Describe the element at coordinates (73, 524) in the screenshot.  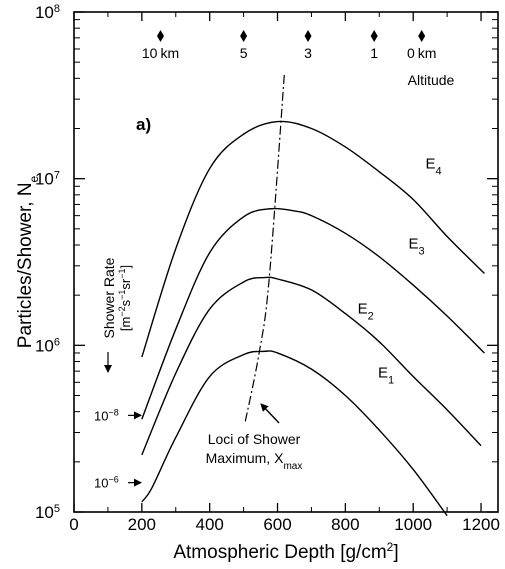
I see `x-tick-label: 0` at that location.